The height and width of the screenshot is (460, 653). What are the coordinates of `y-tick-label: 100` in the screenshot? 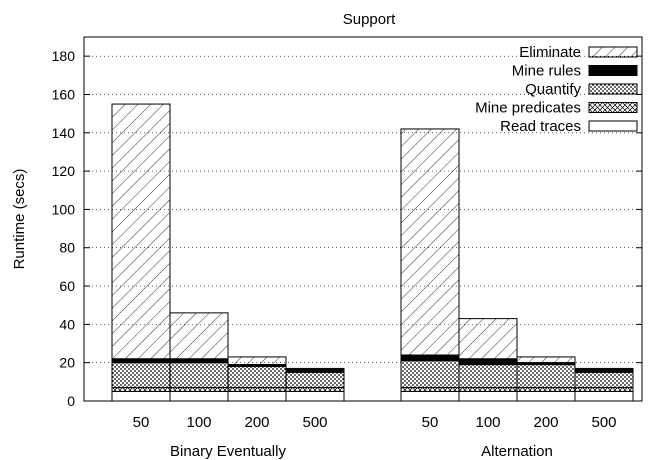 It's located at (64, 209).